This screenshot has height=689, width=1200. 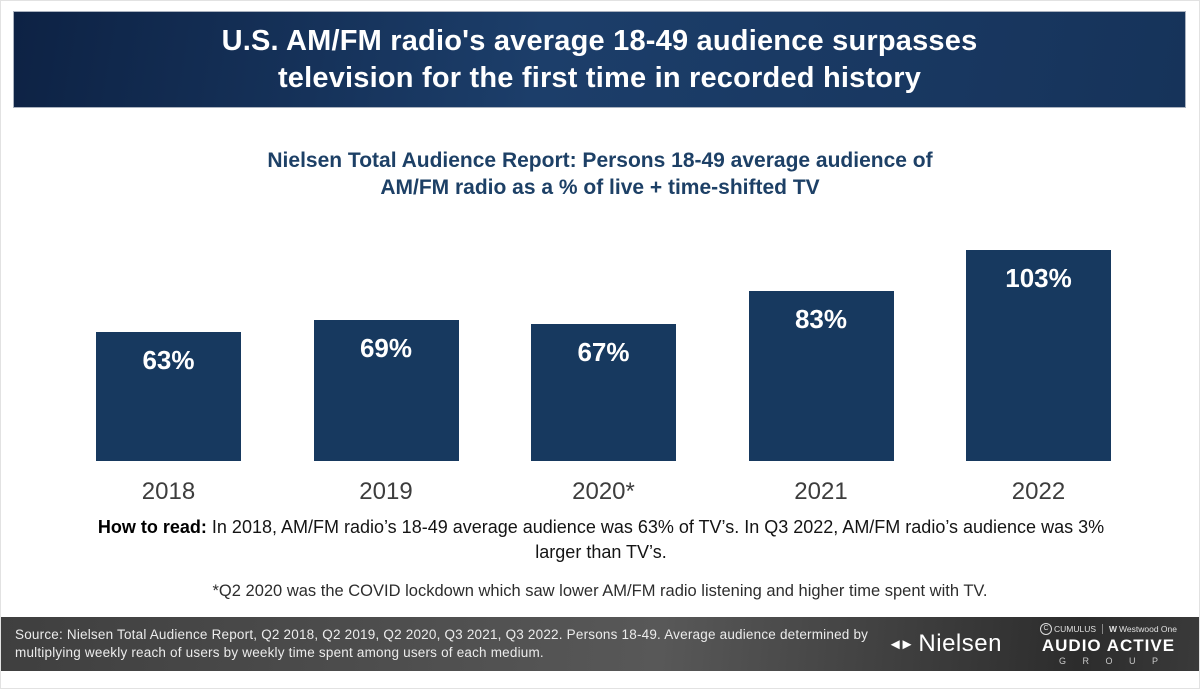 What do you see at coordinates (386, 348) in the screenshot?
I see `bar-value-label-2019: 69%` at bounding box center [386, 348].